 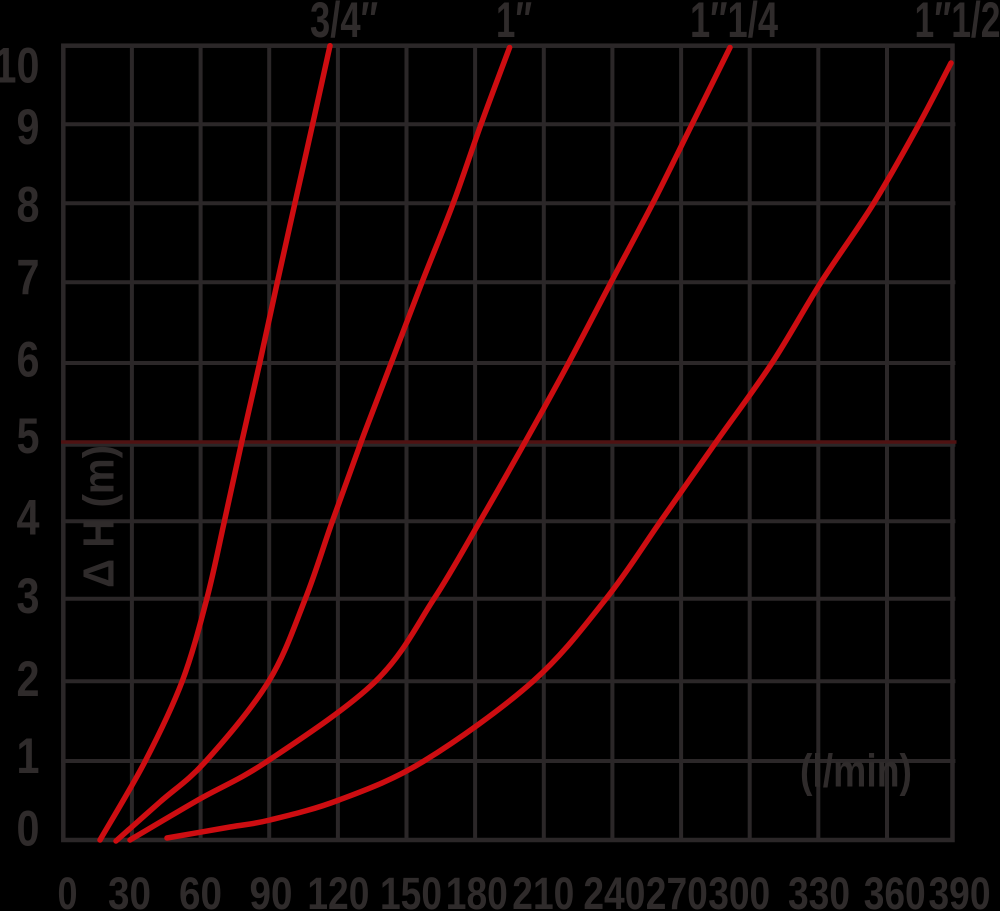 I want to click on svg-text: 5, so click(x=28, y=436).